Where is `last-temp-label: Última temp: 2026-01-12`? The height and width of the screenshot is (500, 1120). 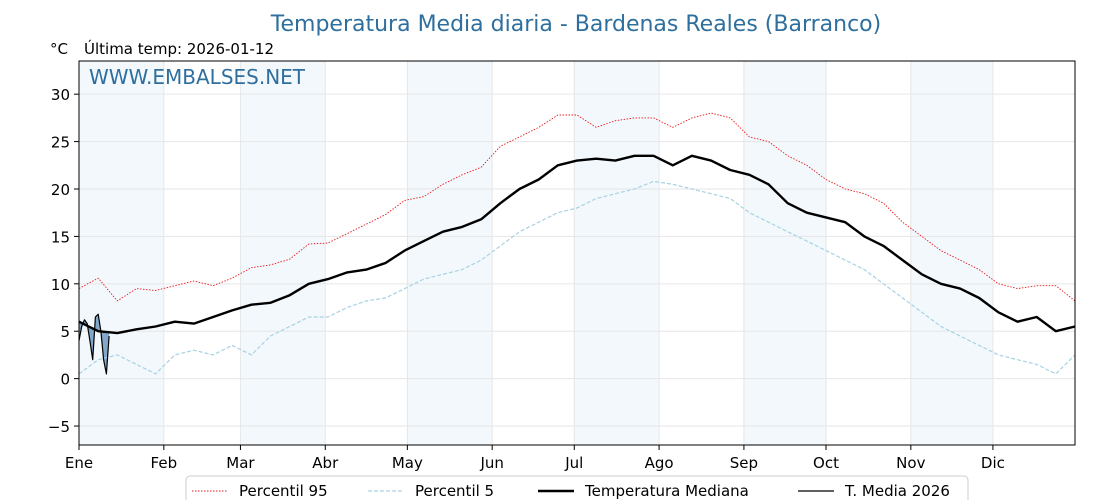 last-temp-label: Última temp: 2026-01-12 is located at coordinates (179, 48).